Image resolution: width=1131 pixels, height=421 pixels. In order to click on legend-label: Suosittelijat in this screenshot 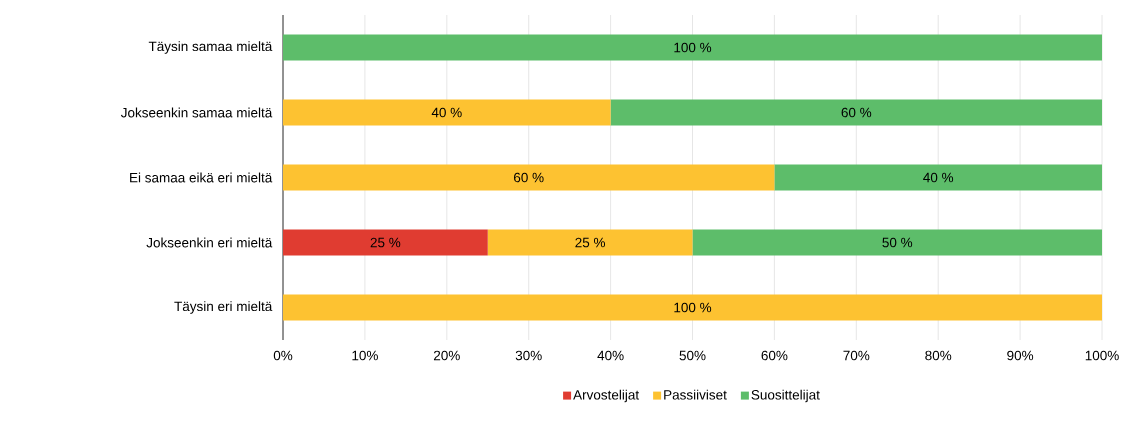, I will do `click(785, 396)`.